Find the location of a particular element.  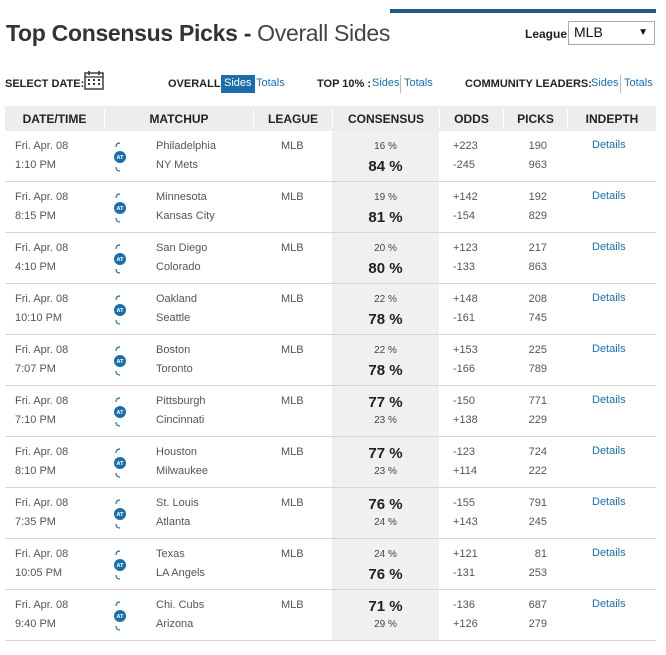

team-home: Toronto is located at coordinates (174, 369).